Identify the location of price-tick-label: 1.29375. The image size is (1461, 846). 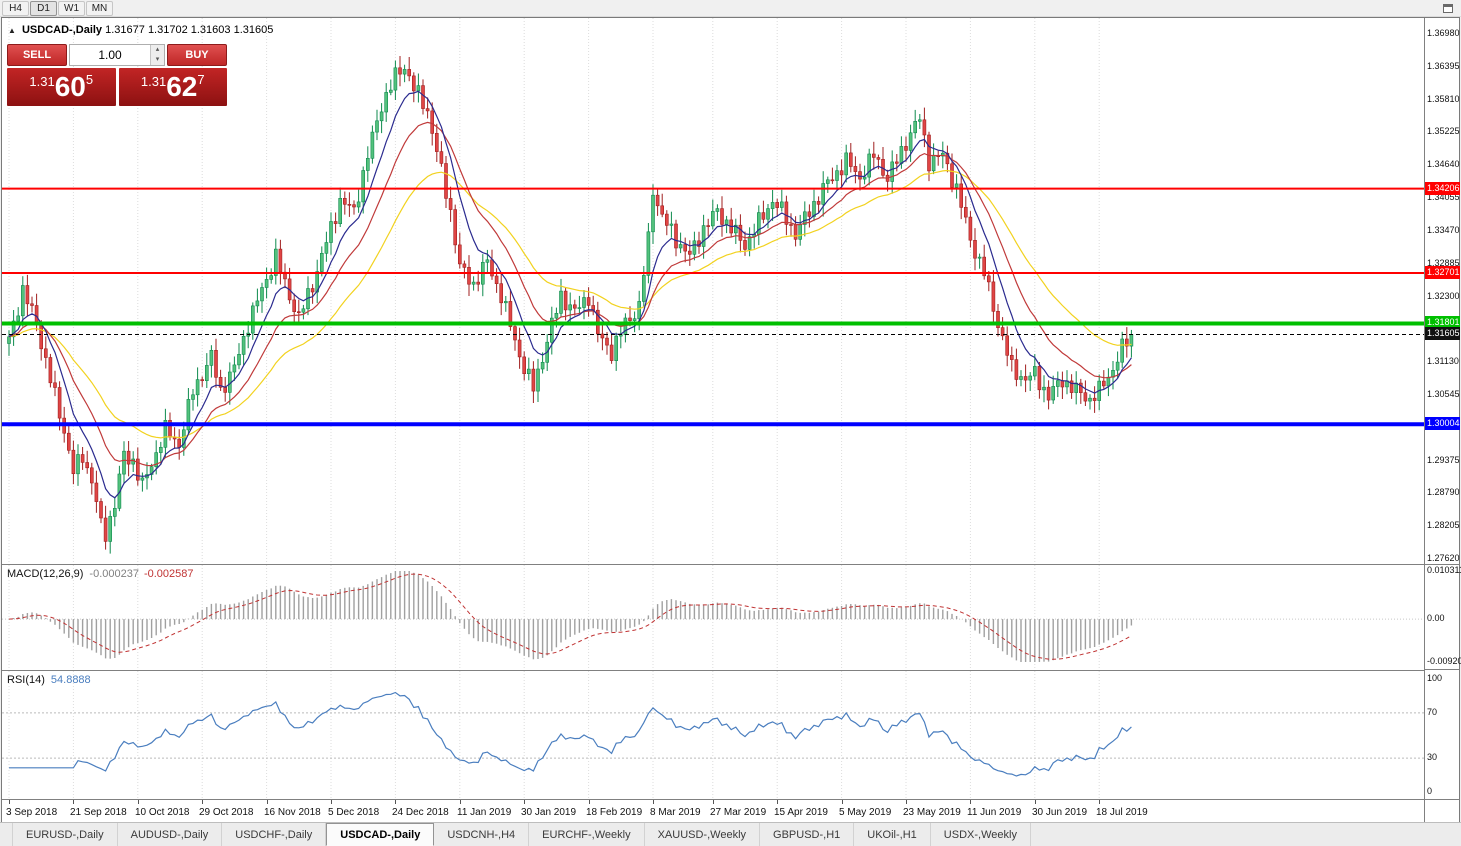
(1443, 459).